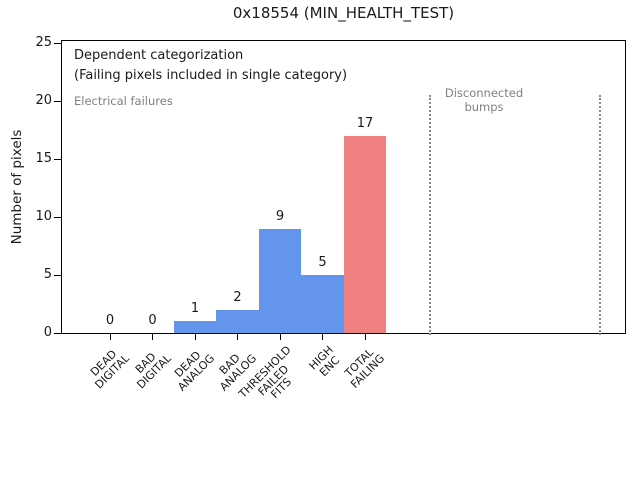 Image resolution: width=640 pixels, height=480 pixels. I want to click on chart-title: 0x18554 (MIN_HEALTH_TEST), so click(343, 13).